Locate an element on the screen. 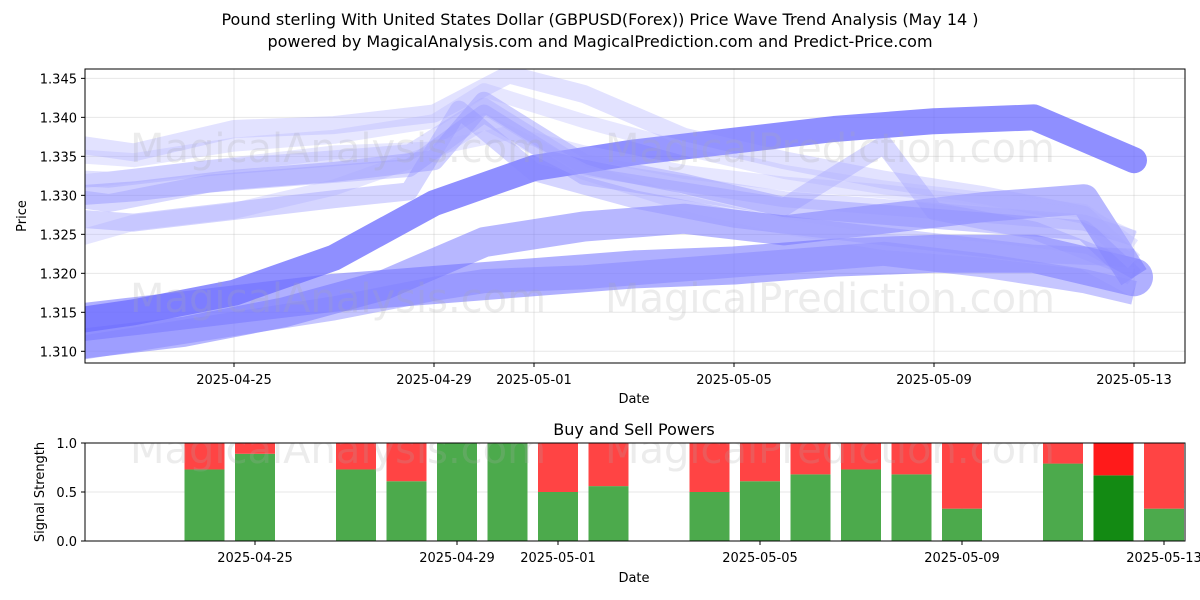 The width and height of the screenshot is (1200, 600). buy-sell-bars is located at coordinates (684, 492).